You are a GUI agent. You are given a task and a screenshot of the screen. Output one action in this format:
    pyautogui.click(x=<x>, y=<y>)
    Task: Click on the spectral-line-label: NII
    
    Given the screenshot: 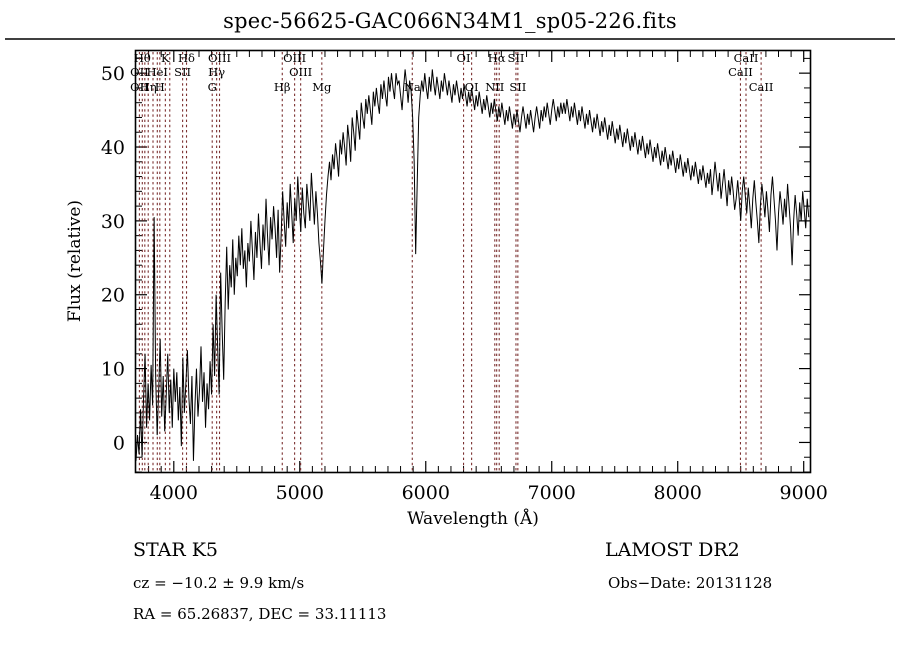 What is the action you would take?
    pyautogui.click(x=494, y=87)
    